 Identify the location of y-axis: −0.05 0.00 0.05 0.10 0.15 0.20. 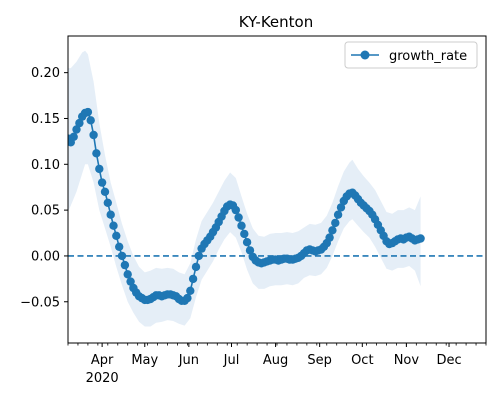
(44, 188).